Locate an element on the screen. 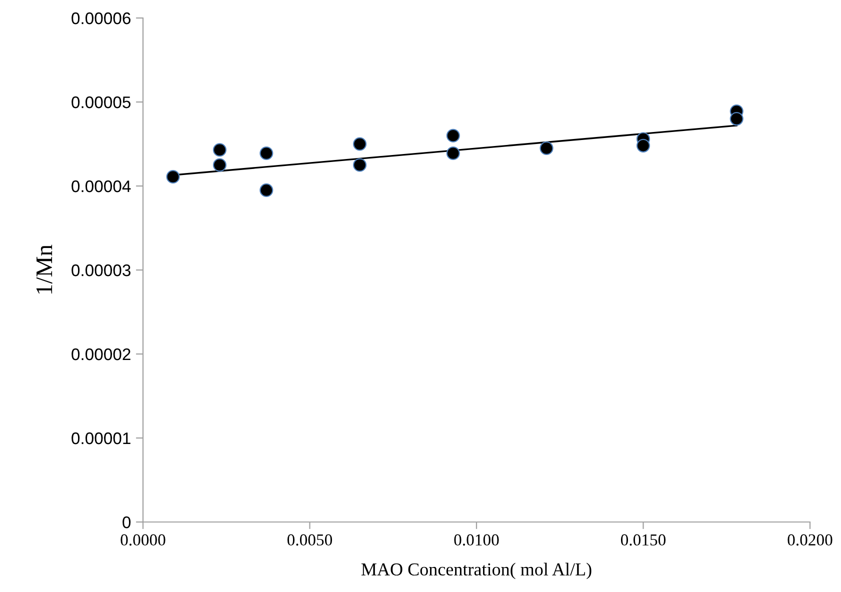  x-tick-label: 0.0050 is located at coordinates (309, 540).